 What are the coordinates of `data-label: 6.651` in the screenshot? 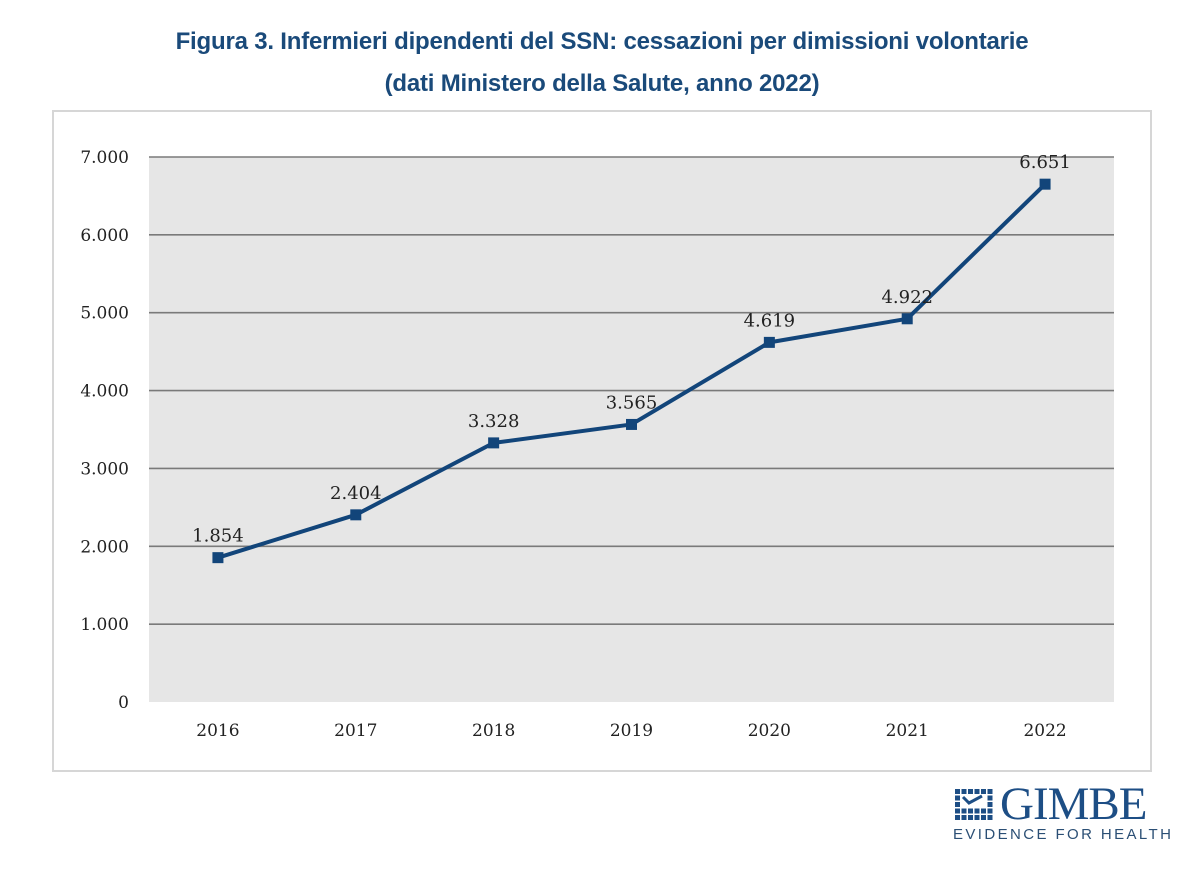 It's located at (1045, 162).